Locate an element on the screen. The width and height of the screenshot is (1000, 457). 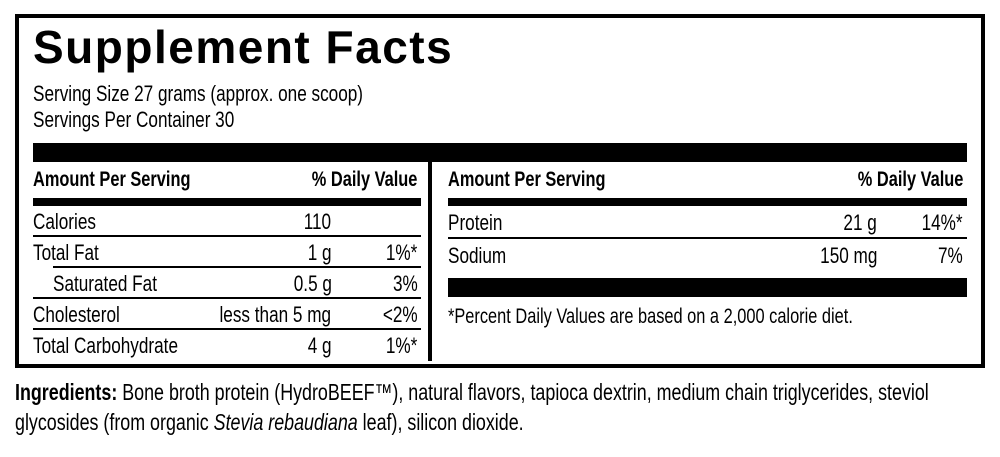
nutrient-row-protein: Protein 21 g 14%* is located at coordinates (707, 222).